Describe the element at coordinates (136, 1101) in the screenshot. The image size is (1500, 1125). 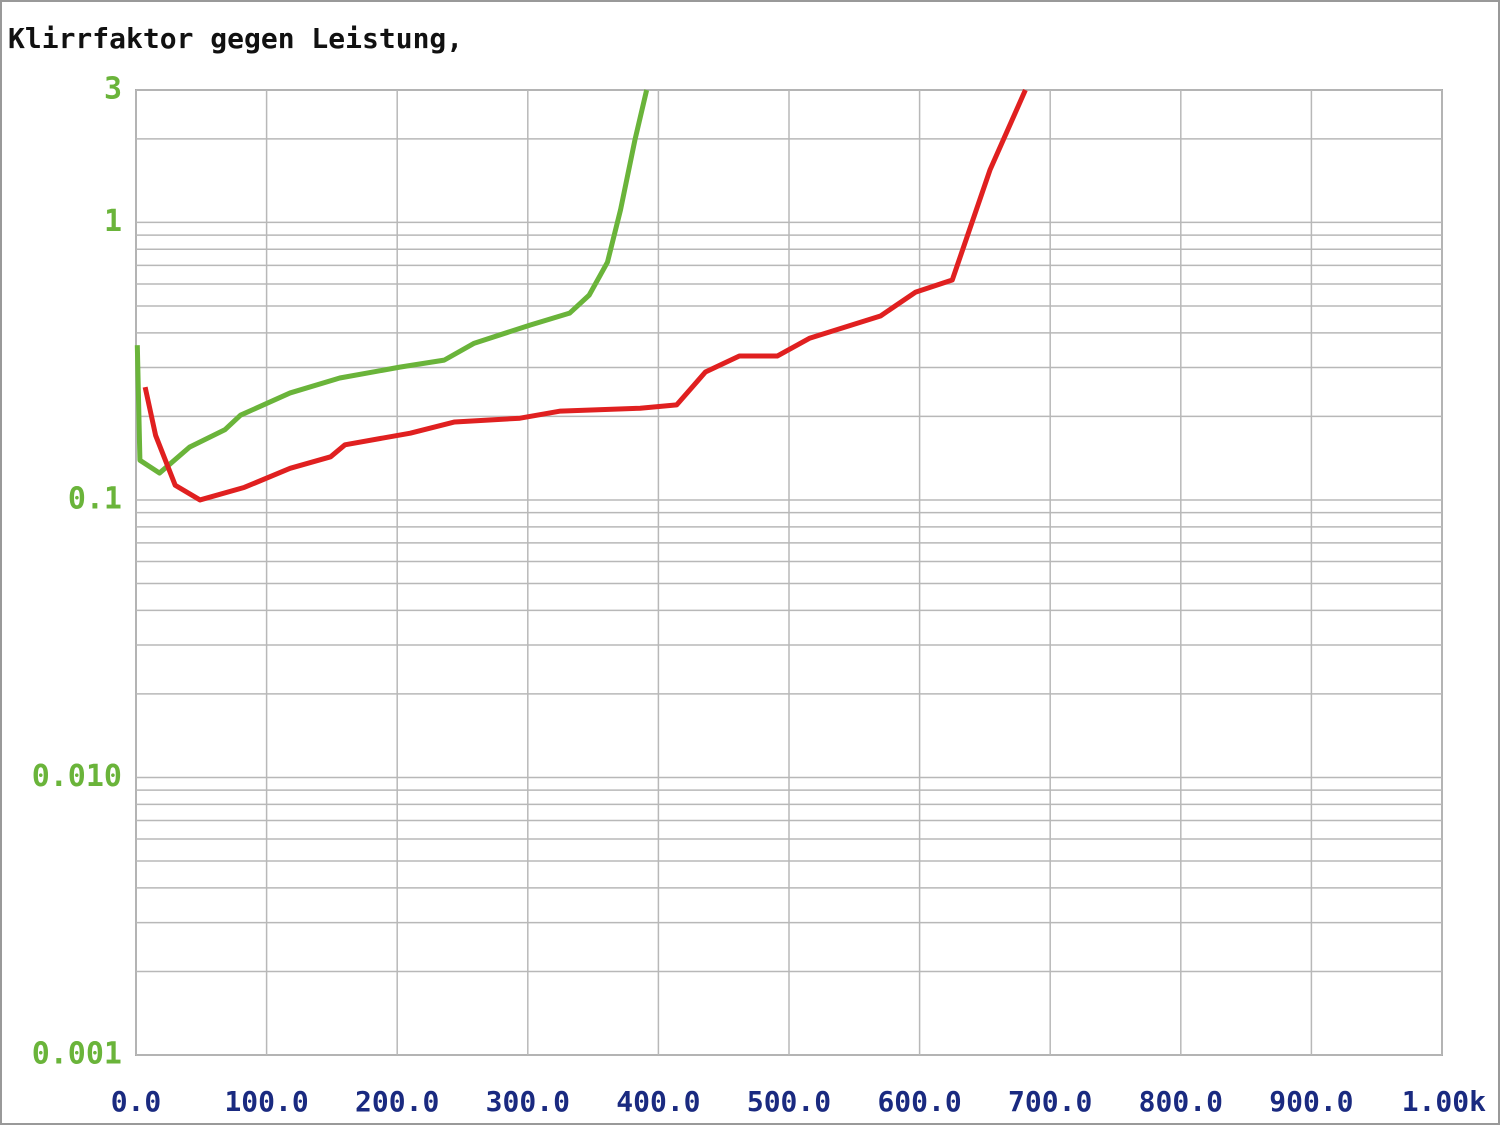
I see `x-tick-label: 0.0` at that location.